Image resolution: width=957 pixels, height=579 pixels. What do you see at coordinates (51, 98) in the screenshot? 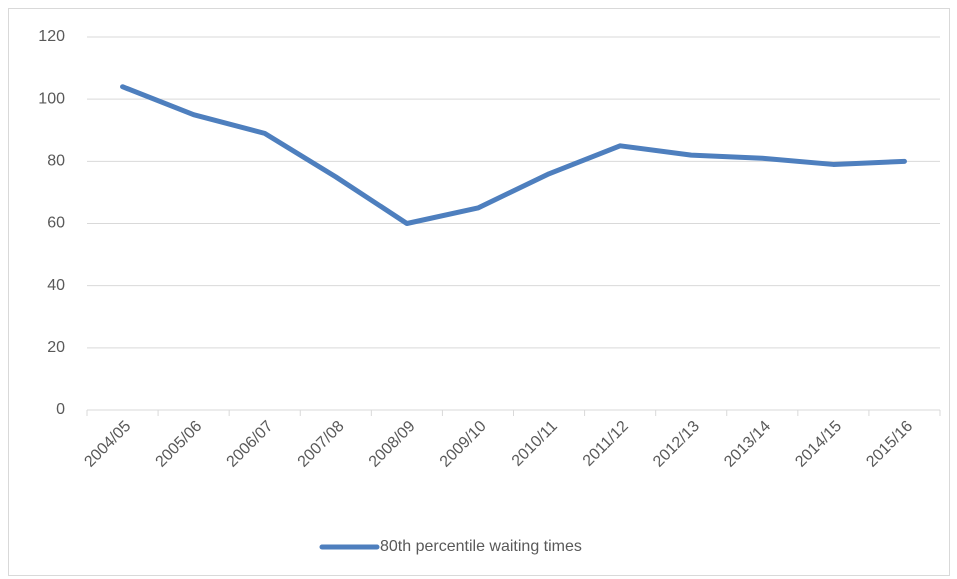
I see `y-tick-label: 100` at bounding box center [51, 98].